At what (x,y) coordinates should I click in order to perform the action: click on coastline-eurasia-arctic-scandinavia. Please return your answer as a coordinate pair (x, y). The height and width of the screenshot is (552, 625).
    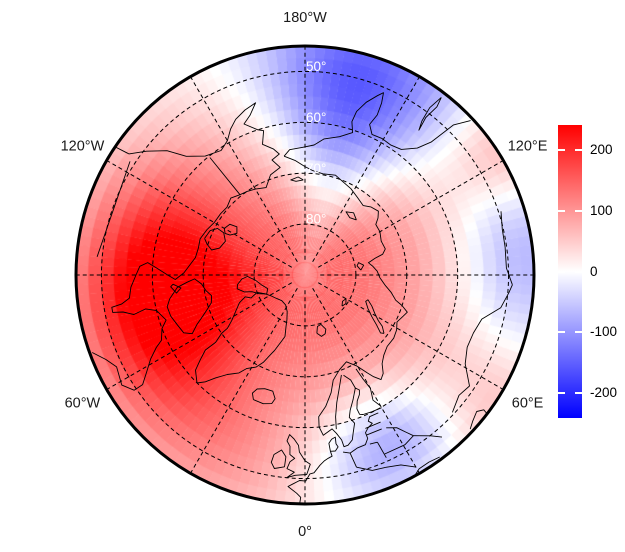
    Looking at the image, I should click on (345, 301).